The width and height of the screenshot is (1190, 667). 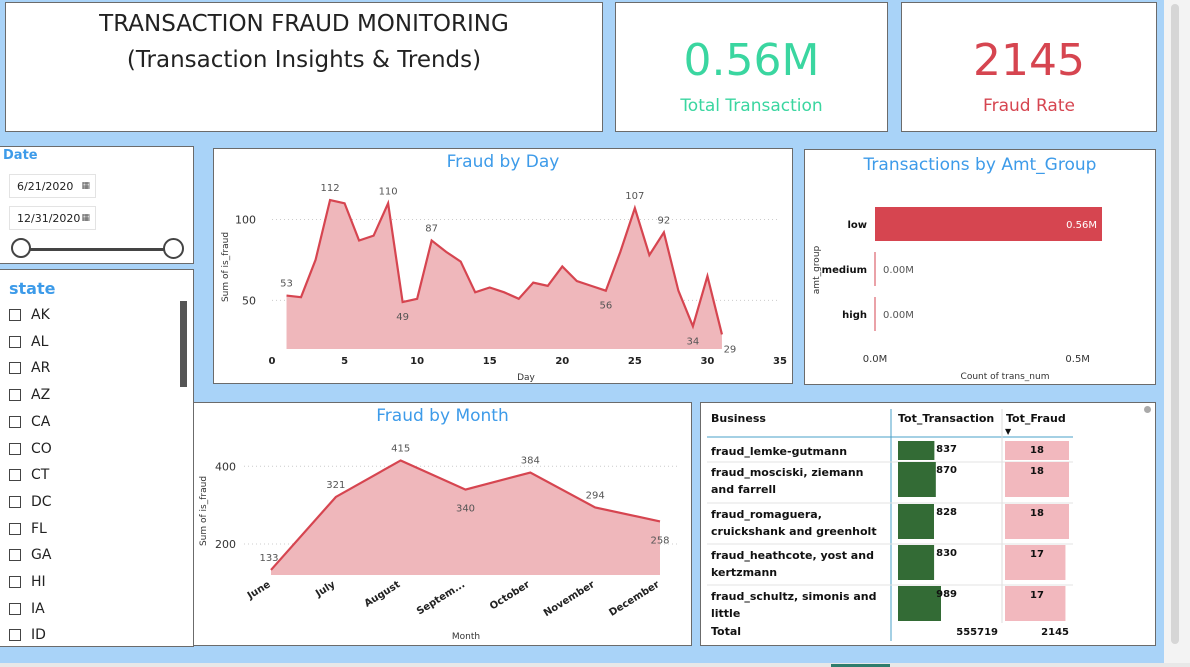 What do you see at coordinates (388, 191) in the screenshot?
I see `data-label: 110` at bounding box center [388, 191].